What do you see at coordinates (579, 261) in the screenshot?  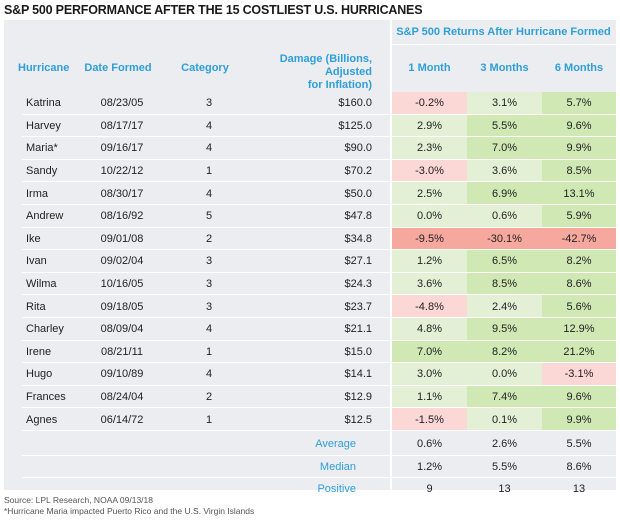 I see `cell-6-months: 8.2%` at bounding box center [579, 261].